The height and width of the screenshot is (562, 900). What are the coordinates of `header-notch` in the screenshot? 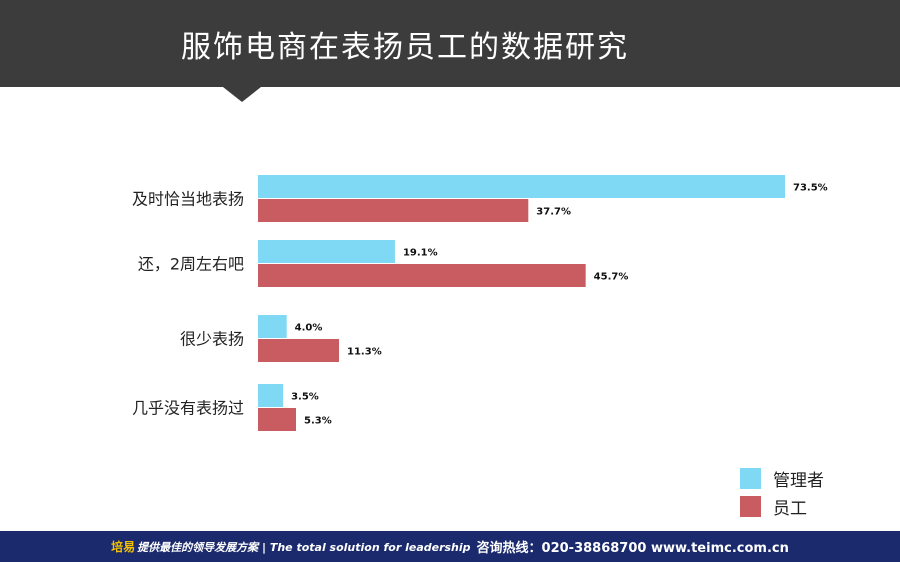 It's located at (242, 94).